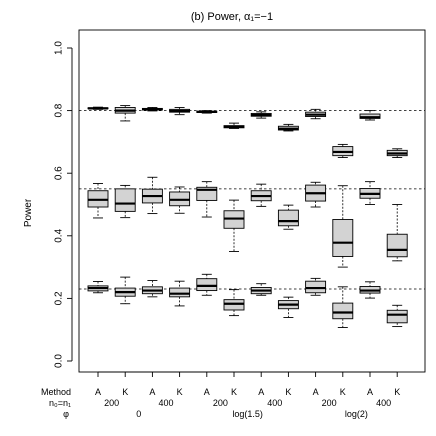 The height and width of the screenshot is (436, 436). I want to click on y-axis: 0.0 0.2 0.4 0.6 0.8 1.0, so click(63, 204).